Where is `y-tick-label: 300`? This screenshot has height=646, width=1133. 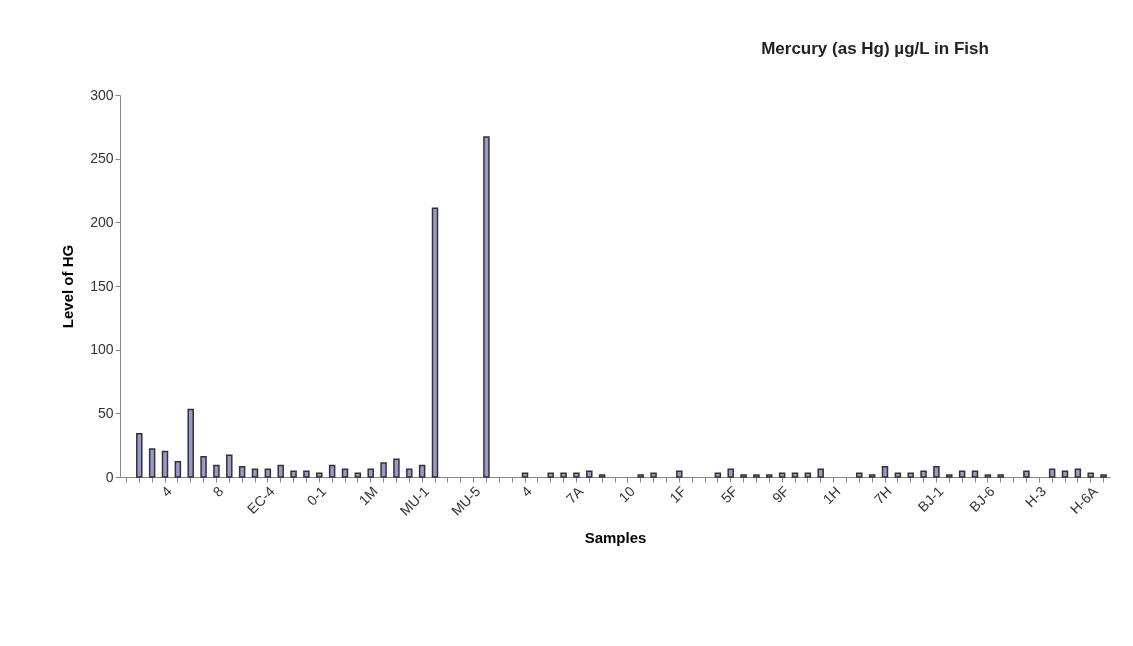
y-tick-label: 300 is located at coordinates (102, 94).